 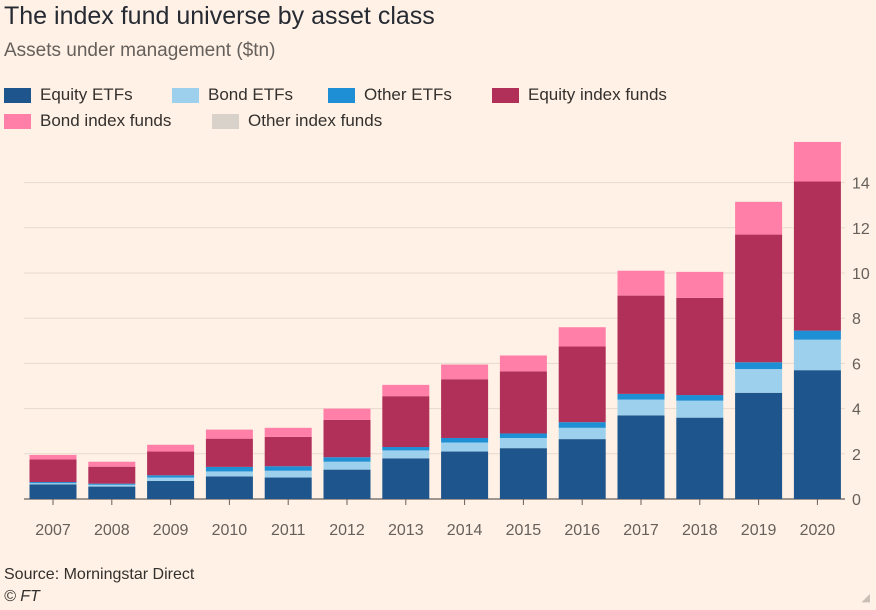 I want to click on y-tick-label: 14, so click(x=861, y=184).